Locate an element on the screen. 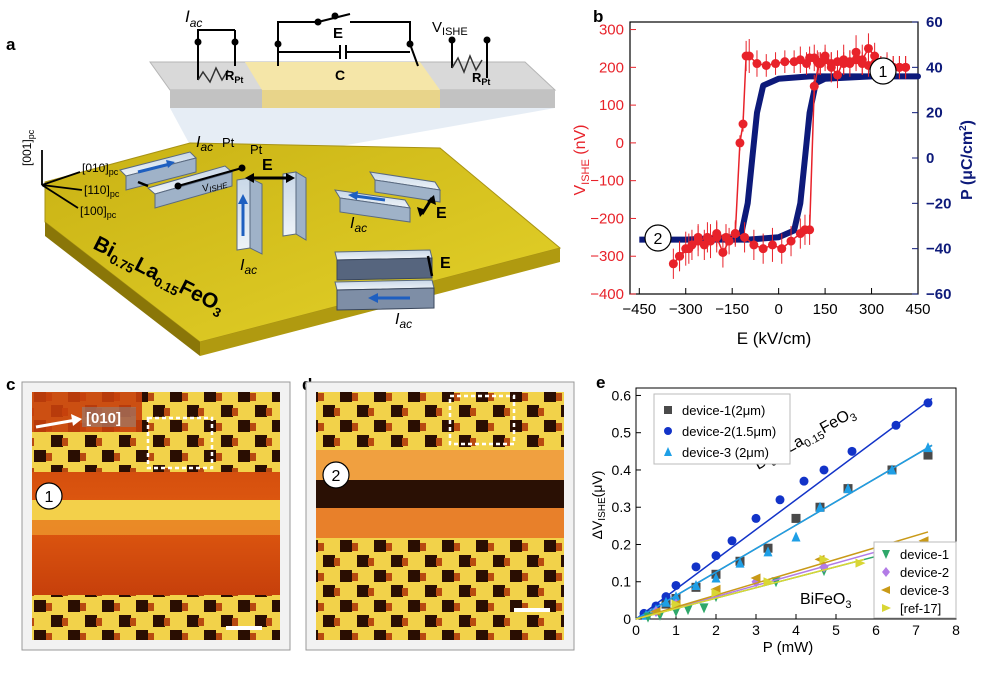 The height and width of the screenshot is (674, 981). plot-b-xlabel: E (kV/cm) is located at coordinates (774, 338).